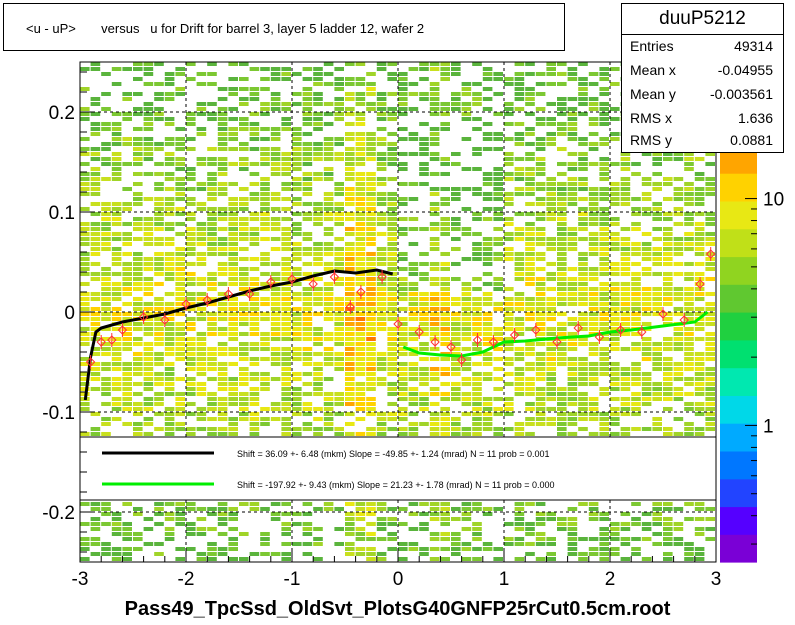 The width and height of the screenshot is (795, 625). I want to click on color-scale-step, so click(738, 520).